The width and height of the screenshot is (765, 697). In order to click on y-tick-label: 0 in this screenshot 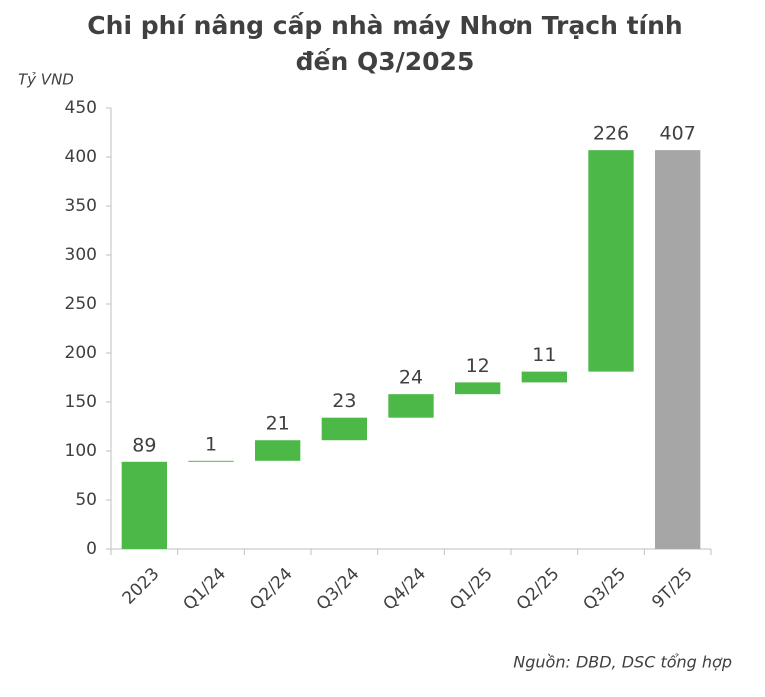, I will do `click(91, 549)`.